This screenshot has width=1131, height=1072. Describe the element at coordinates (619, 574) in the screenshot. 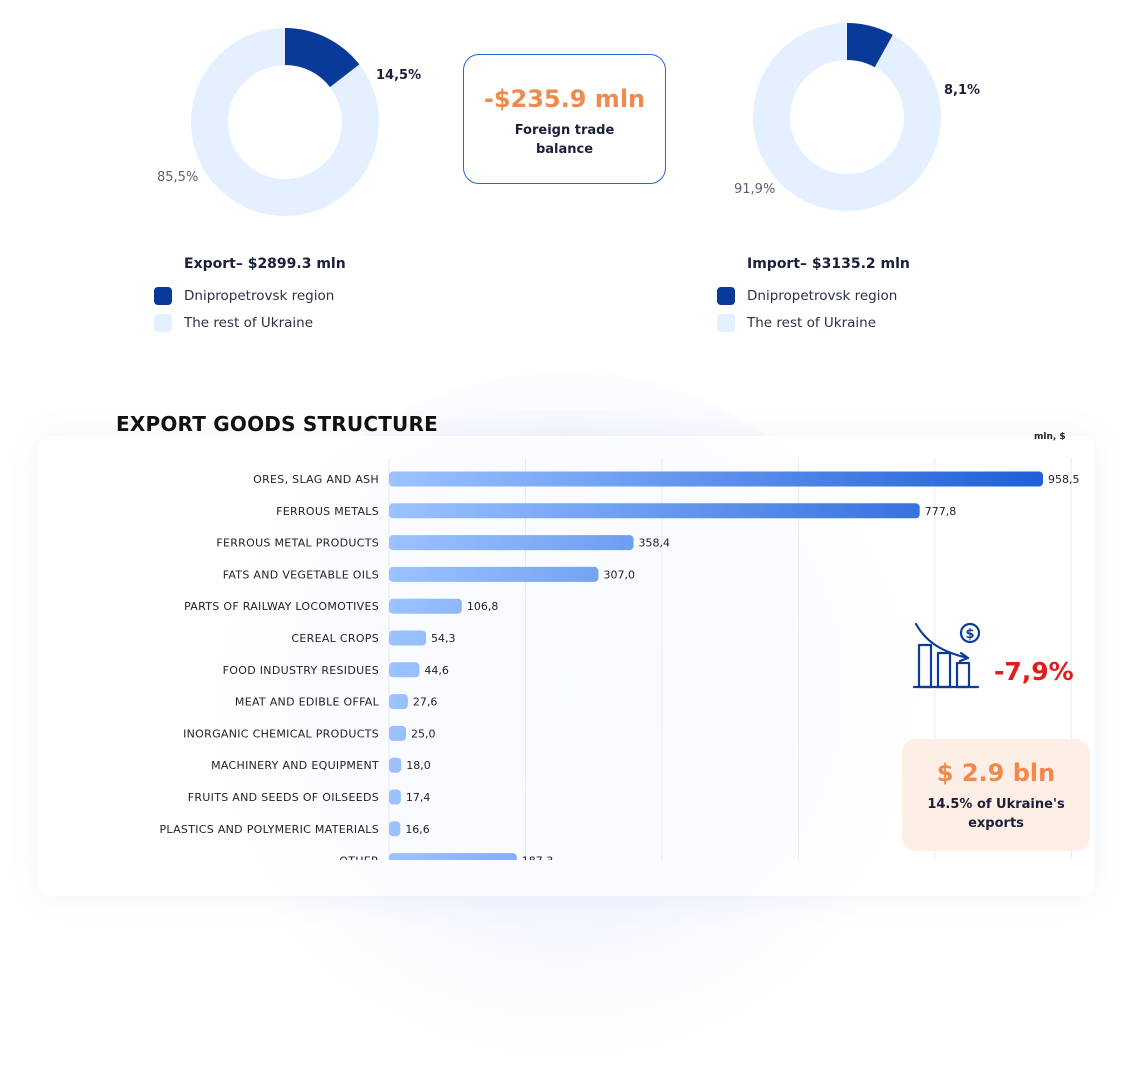

I see `value-label: 307,0` at that location.